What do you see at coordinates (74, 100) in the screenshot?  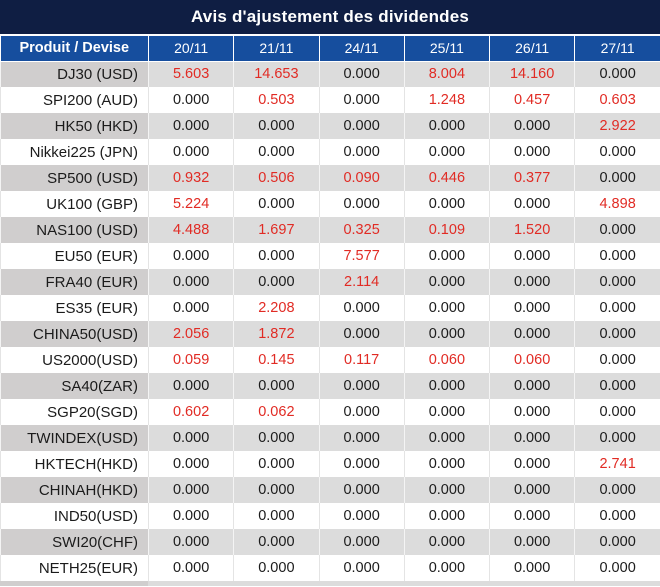 I see `product-cell: SPI200 (AUD)` at bounding box center [74, 100].